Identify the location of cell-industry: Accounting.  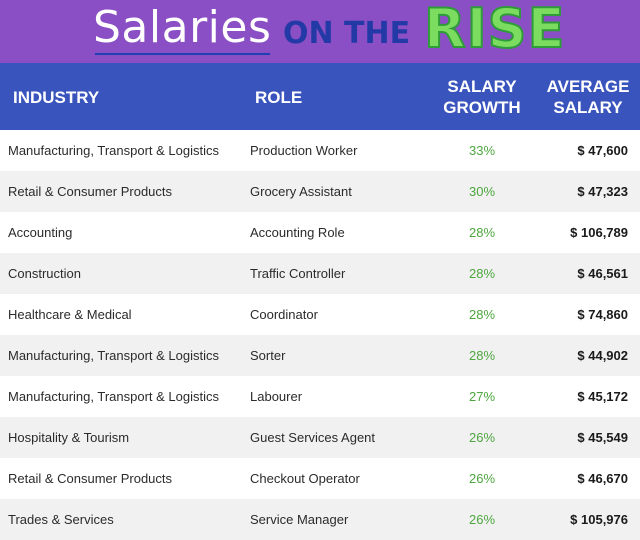
(40, 232).